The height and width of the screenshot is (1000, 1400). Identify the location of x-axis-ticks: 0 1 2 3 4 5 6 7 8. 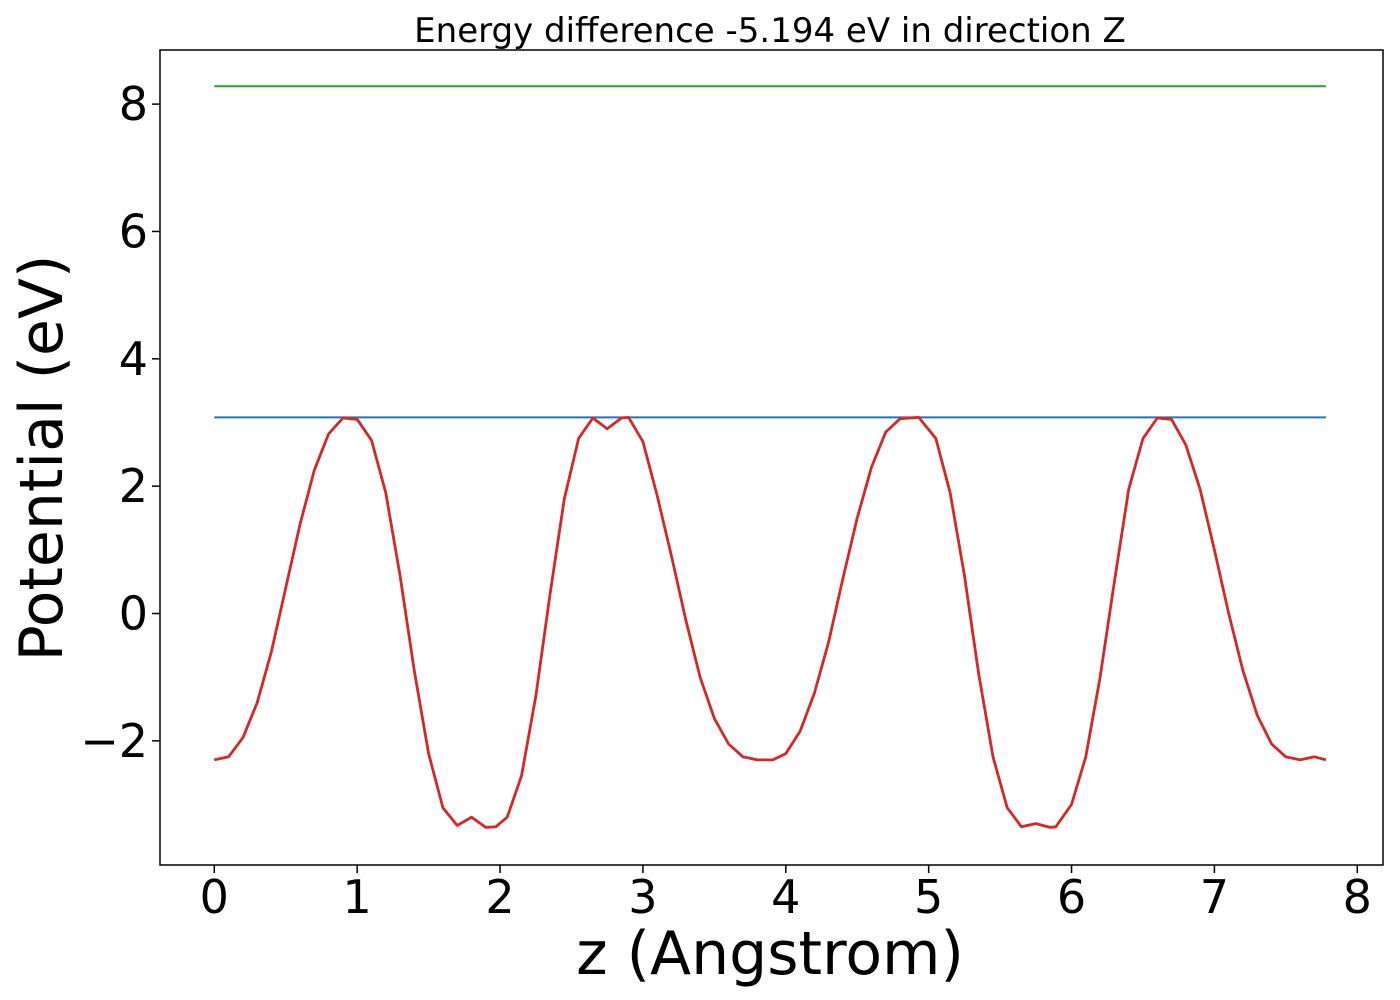
(786, 894).